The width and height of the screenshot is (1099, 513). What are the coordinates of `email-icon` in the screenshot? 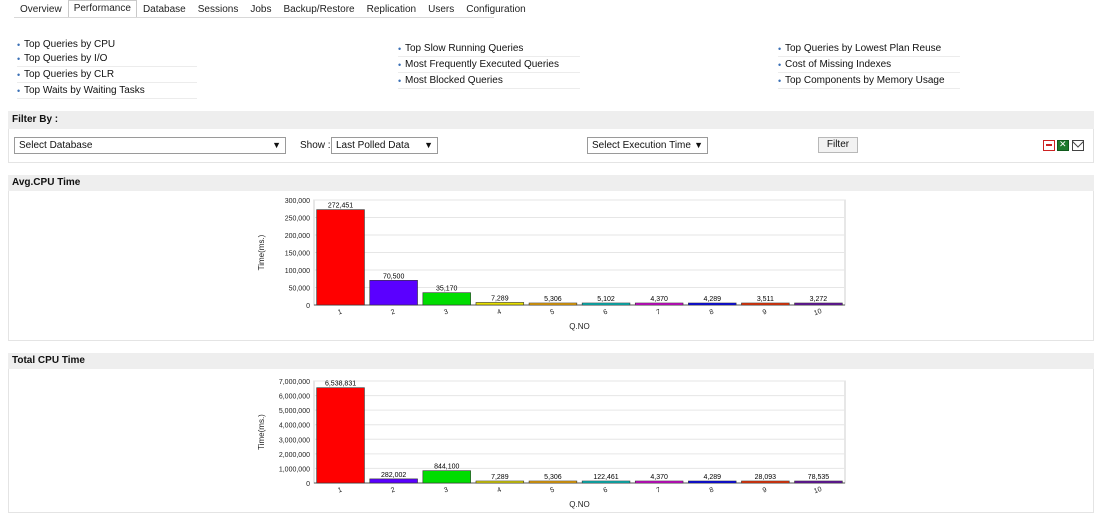 It's located at (1078, 145).